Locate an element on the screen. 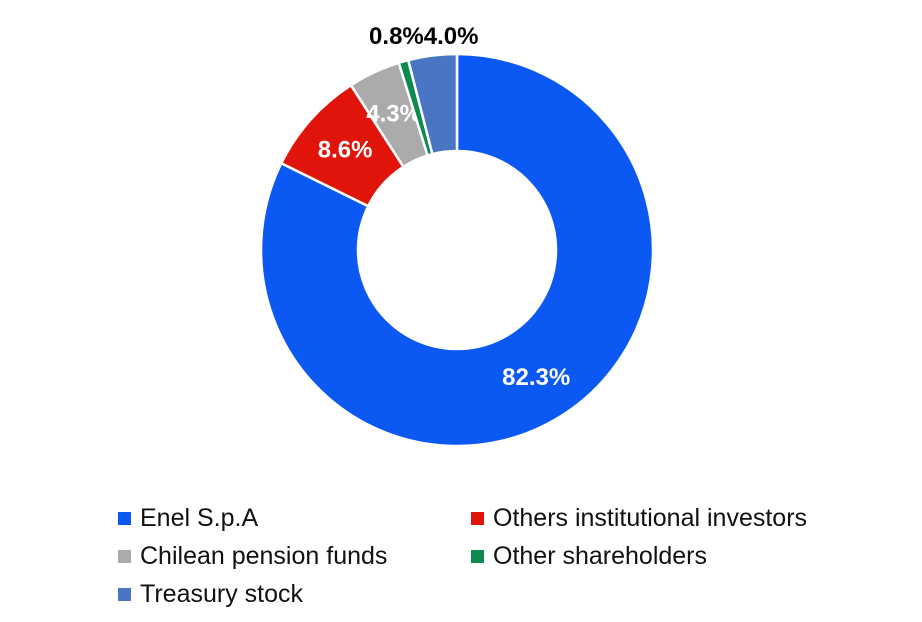 The image size is (922, 622). legend-item-other-shareholders: Other shareholders is located at coordinates (639, 555).